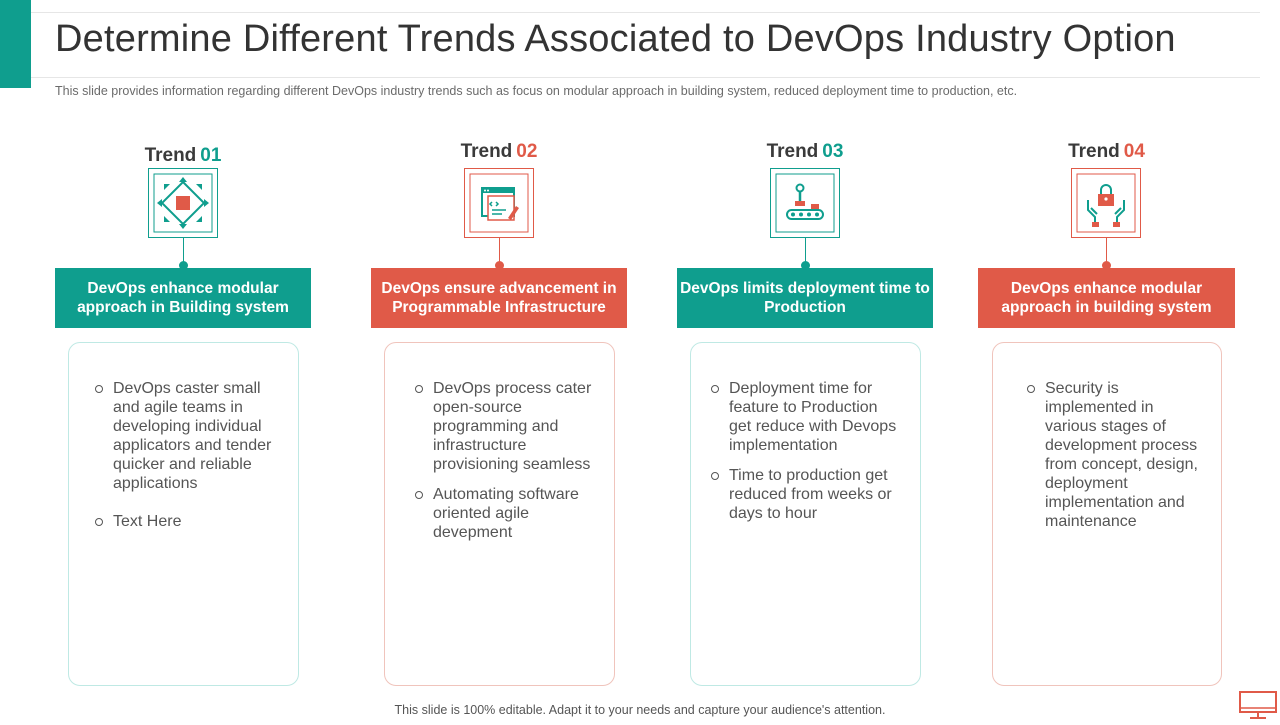 The image size is (1280, 725). I want to click on trend-number: 02, so click(527, 151).